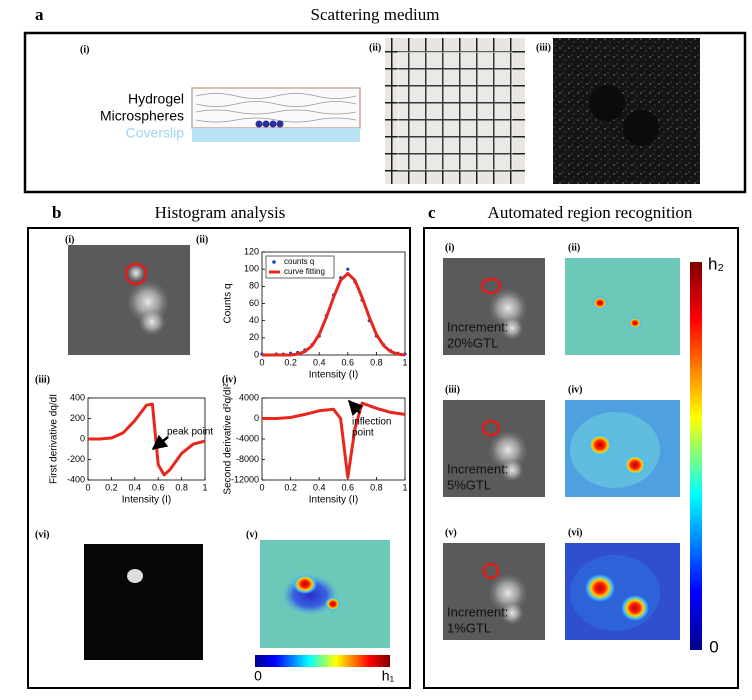 The image size is (752, 700). What do you see at coordinates (251, 269) in the screenshot?
I see `y-tick-label: 100` at bounding box center [251, 269].